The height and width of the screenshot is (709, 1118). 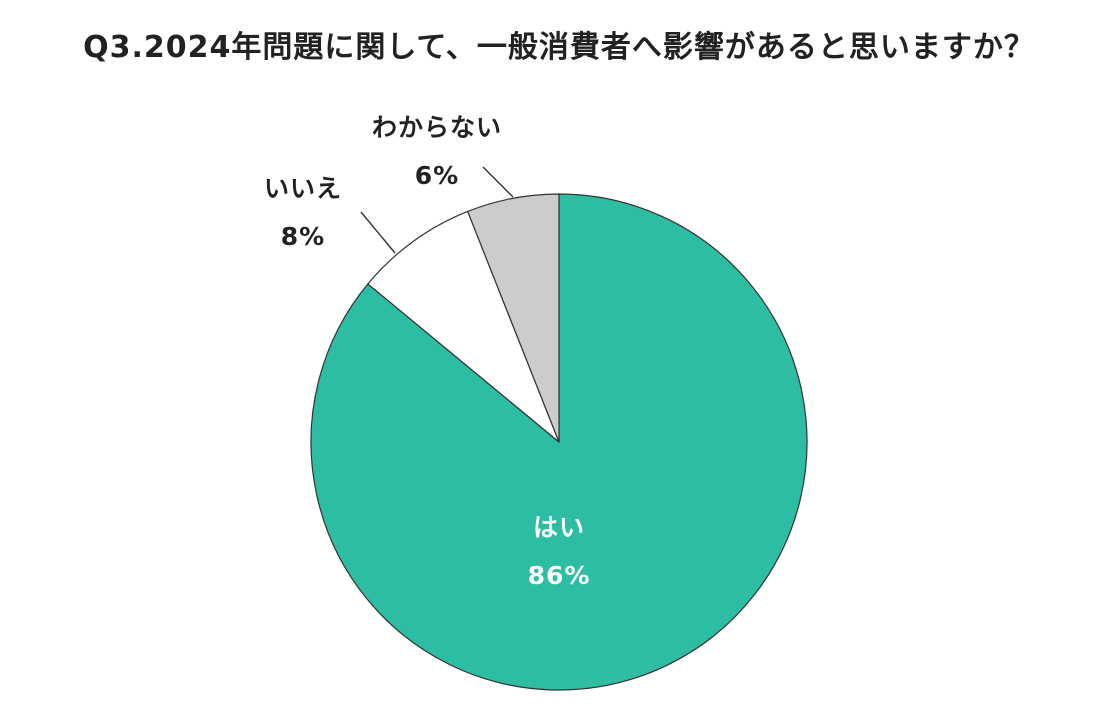 What do you see at coordinates (437, 210) in the screenshot?
I see `leader-lines` at bounding box center [437, 210].